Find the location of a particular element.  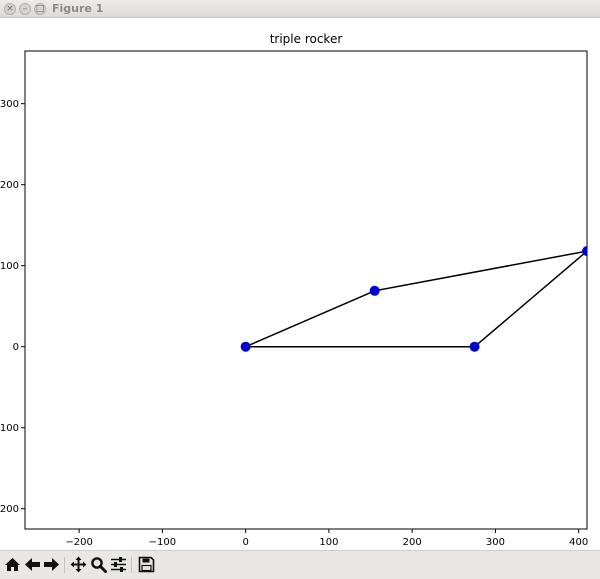

x-tick-label: −200 is located at coordinates (78, 542).